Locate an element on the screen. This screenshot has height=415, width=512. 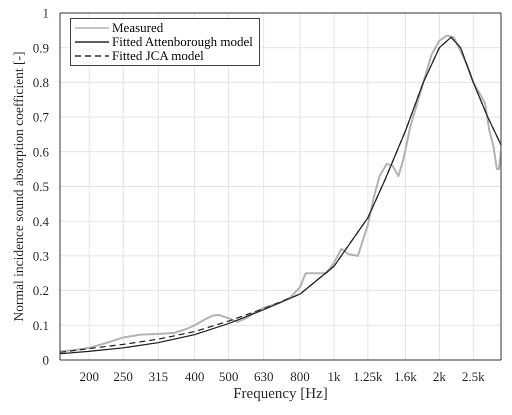
x-tick-label: 500 is located at coordinates (228, 376).